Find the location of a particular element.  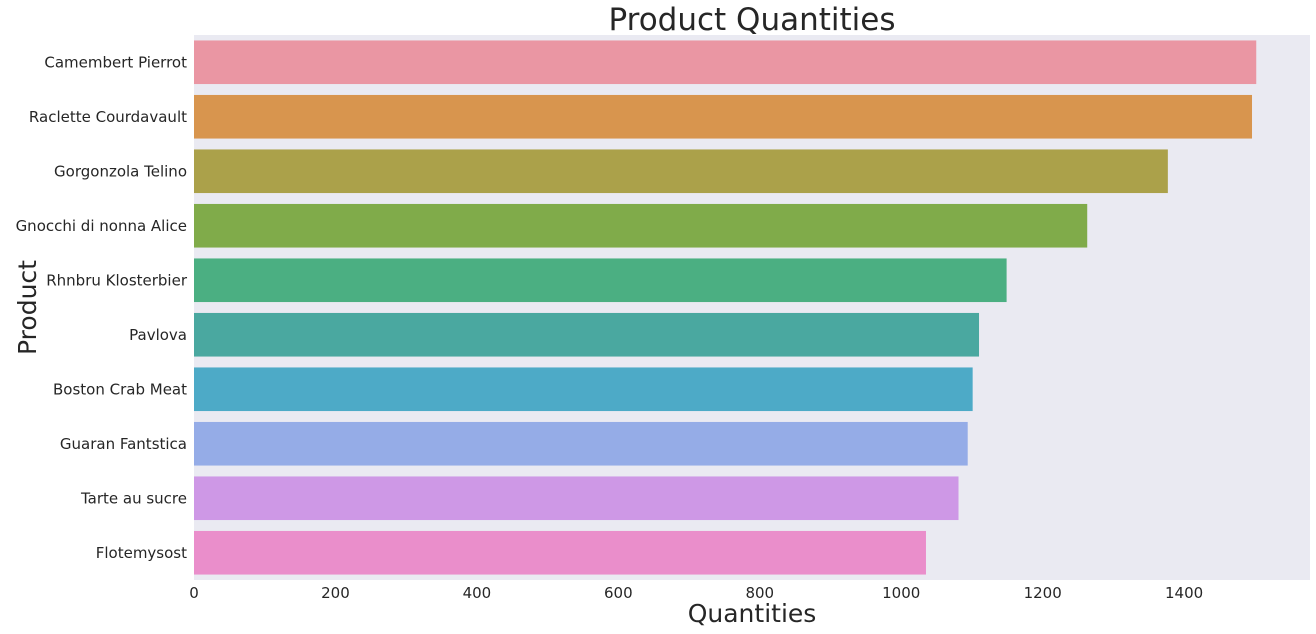

y-tick-label: Gnocchi di nonna Alice is located at coordinates (101, 226).